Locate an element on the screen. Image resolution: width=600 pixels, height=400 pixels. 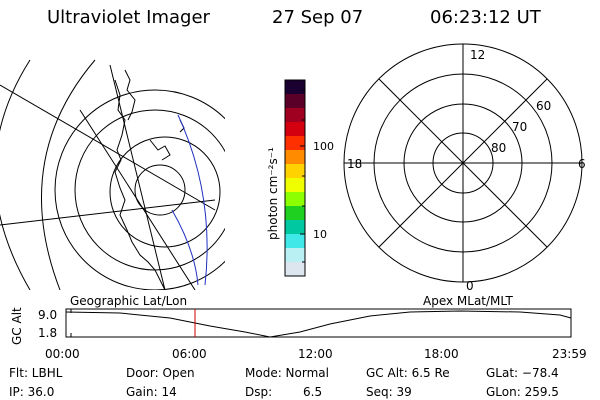
mlat-label-80: 80 is located at coordinates (498, 148).